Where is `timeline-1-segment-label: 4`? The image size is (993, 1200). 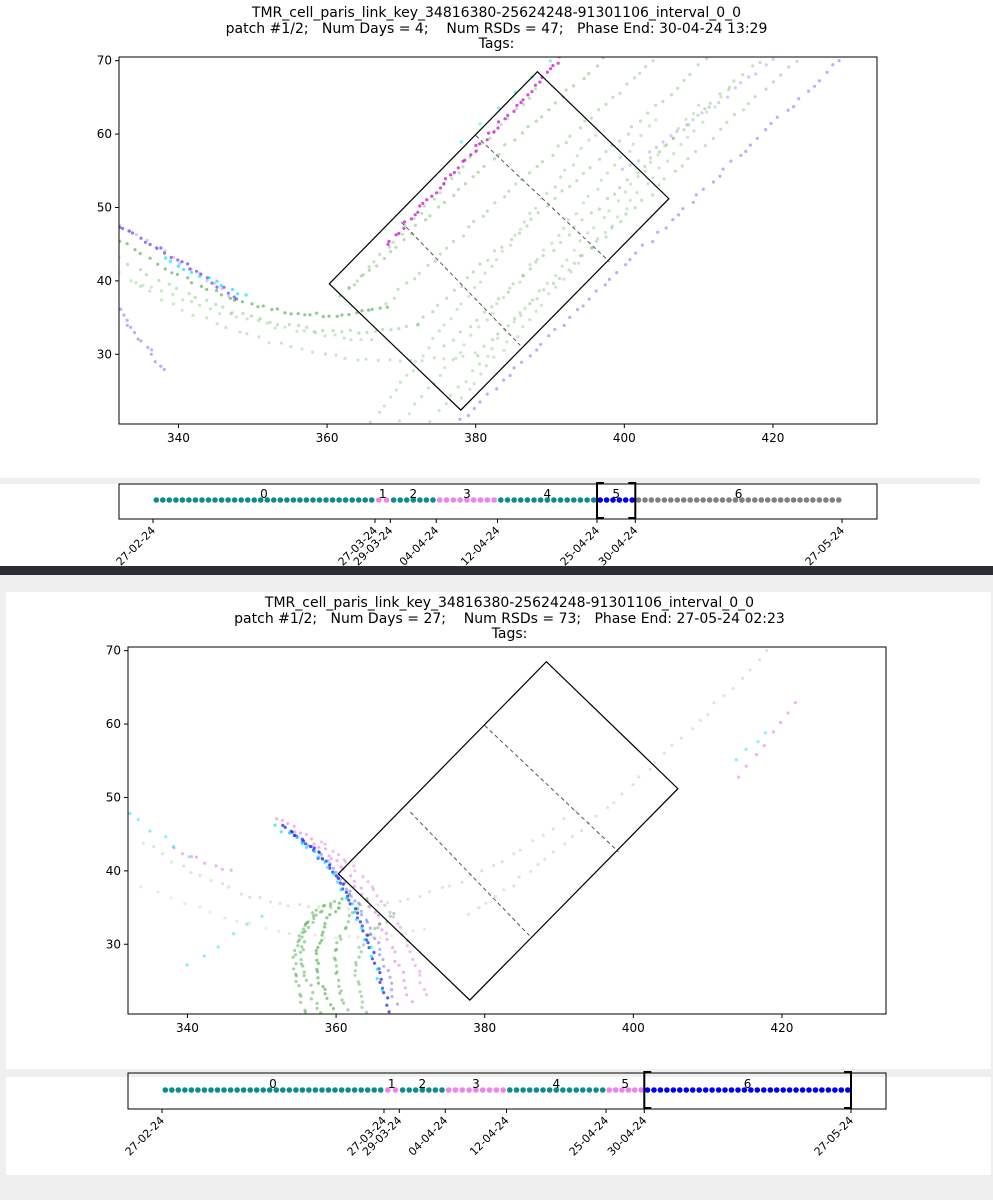 timeline-1-segment-label: 4 is located at coordinates (547, 494).